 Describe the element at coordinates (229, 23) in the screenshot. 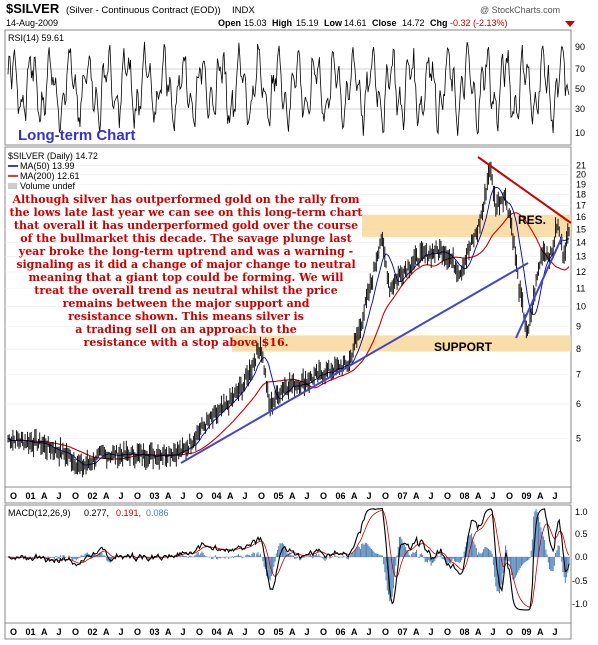

I see `open-label: Open` at that location.